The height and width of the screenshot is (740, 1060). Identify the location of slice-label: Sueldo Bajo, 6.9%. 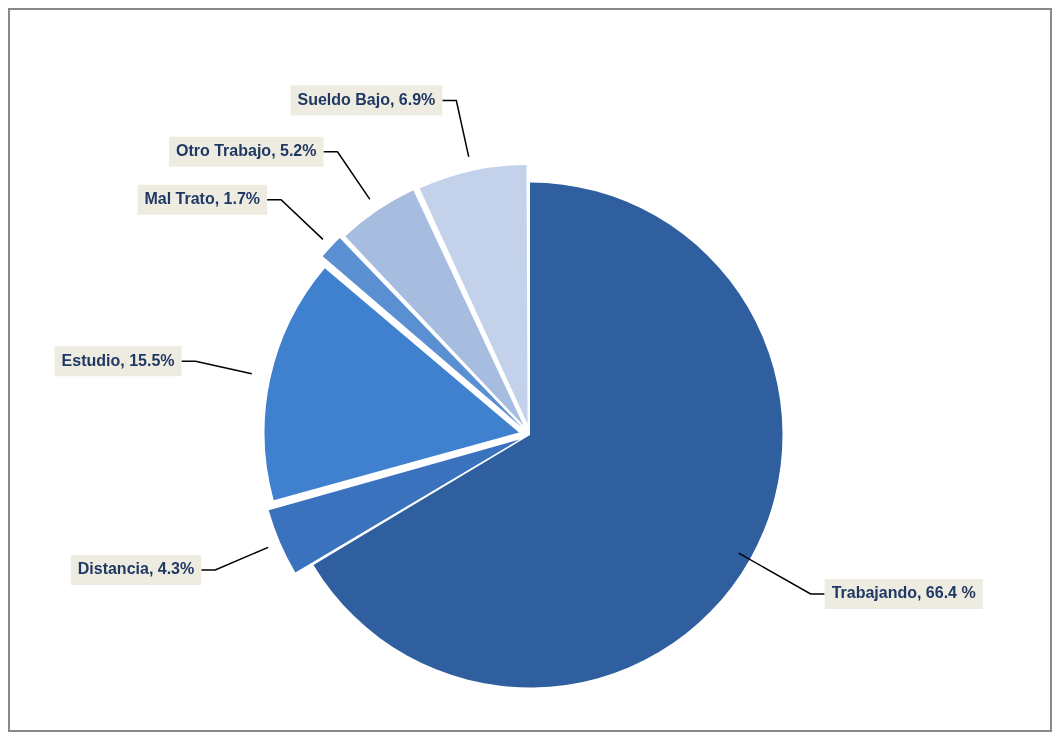
(366, 99).